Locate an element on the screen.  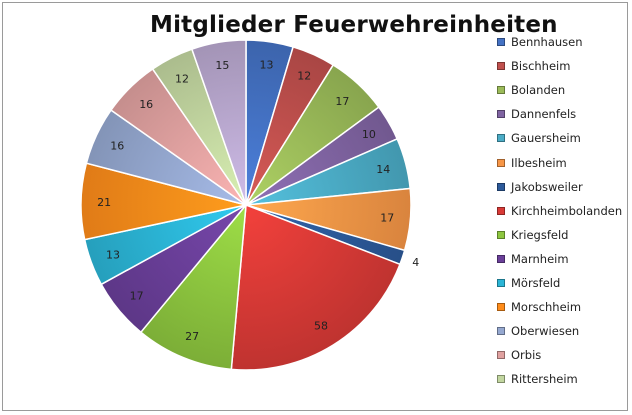
legend-label: Marnheim is located at coordinates (540, 258).